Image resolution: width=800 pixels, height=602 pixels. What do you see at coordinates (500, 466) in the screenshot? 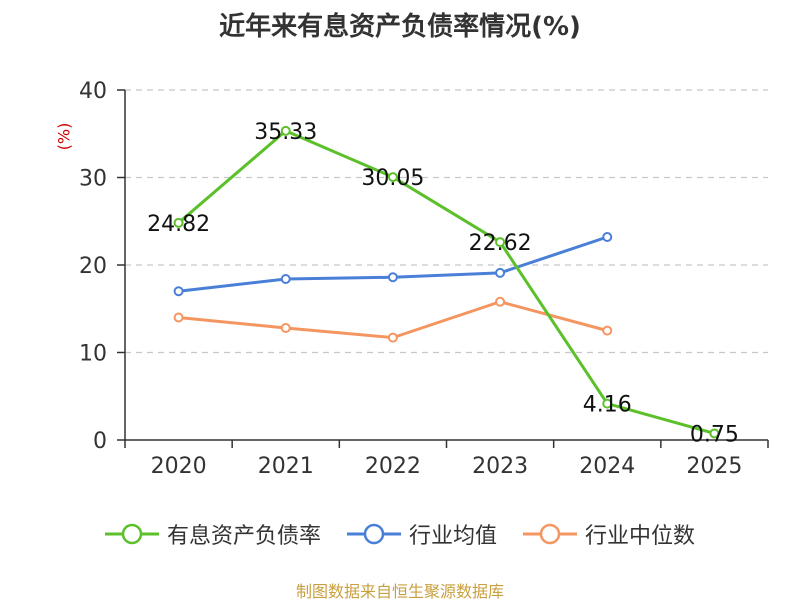
I see `x-tick-label: 2023` at bounding box center [500, 466].